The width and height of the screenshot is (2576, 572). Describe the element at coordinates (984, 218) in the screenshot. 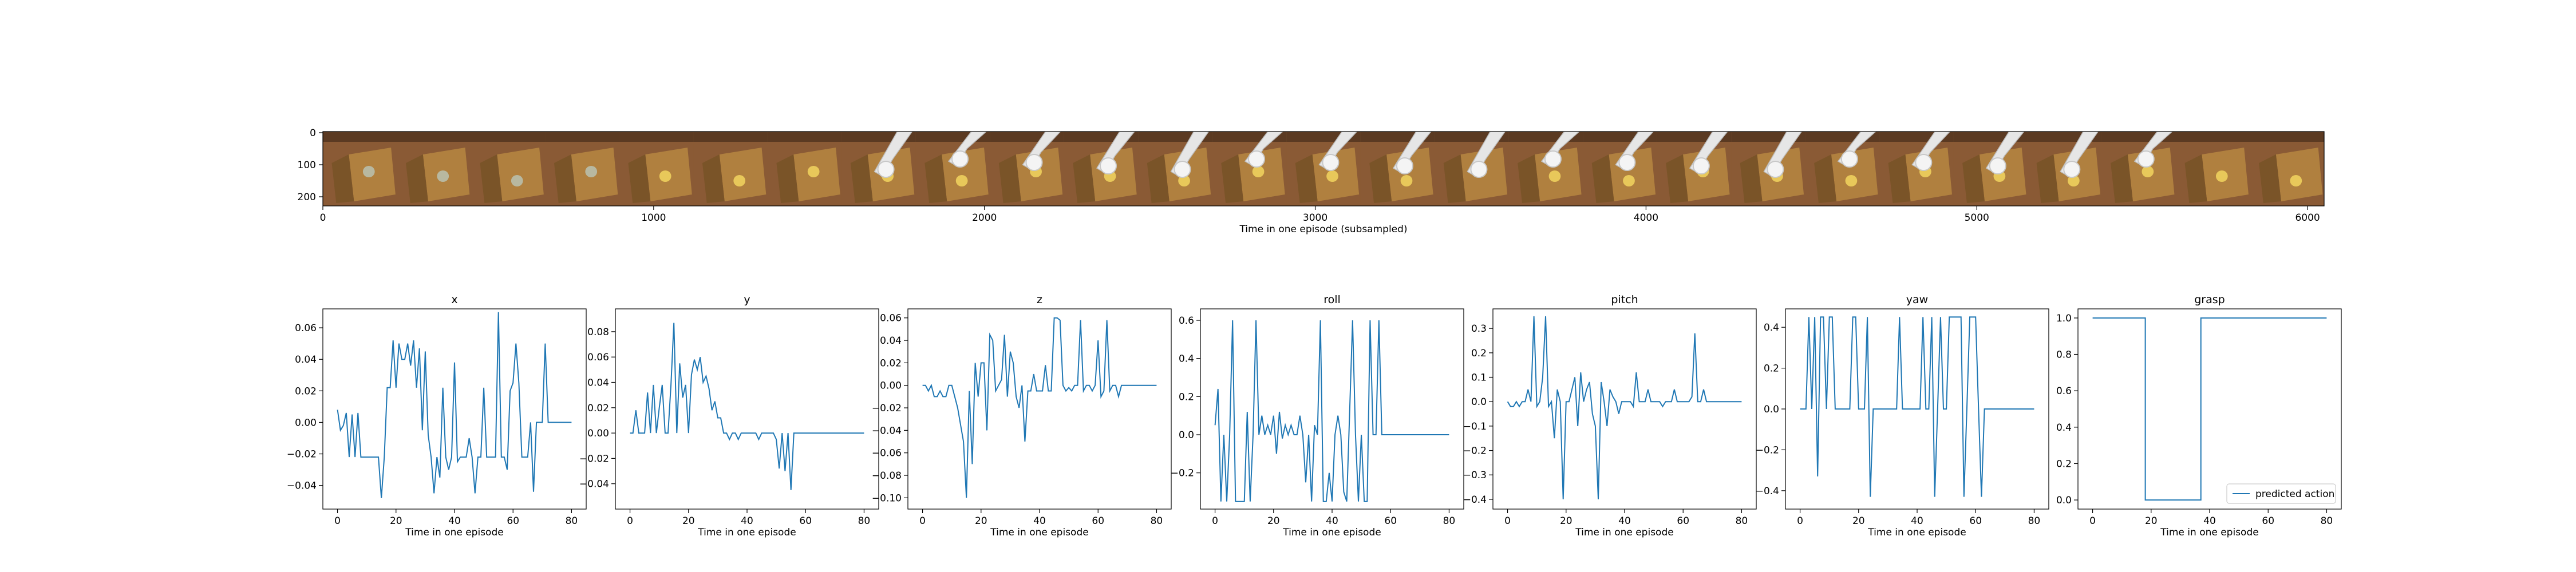

I see `strip-x-tick-label: 2000` at that location.